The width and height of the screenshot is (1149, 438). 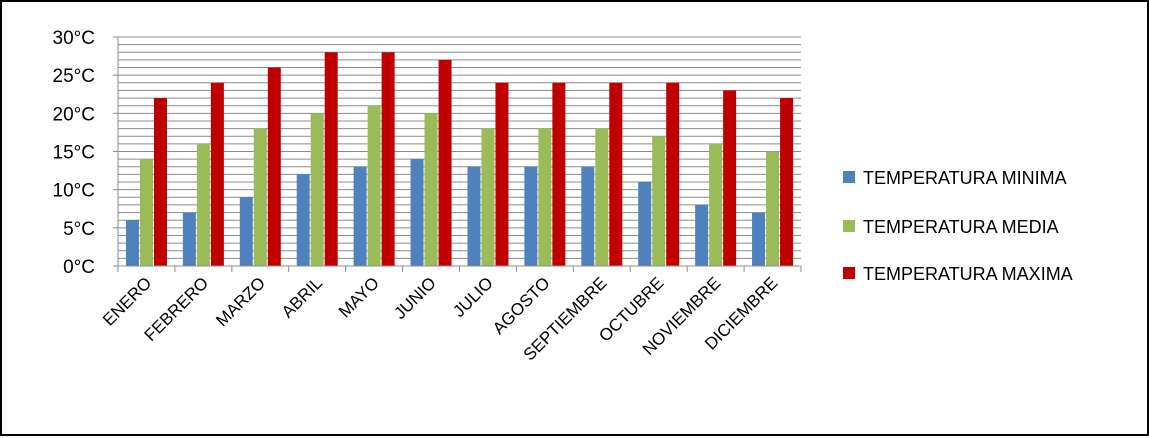 What do you see at coordinates (473, 297) in the screenshot?
I see `x-tick-label: JULIO` at bounding box center [473, 297].